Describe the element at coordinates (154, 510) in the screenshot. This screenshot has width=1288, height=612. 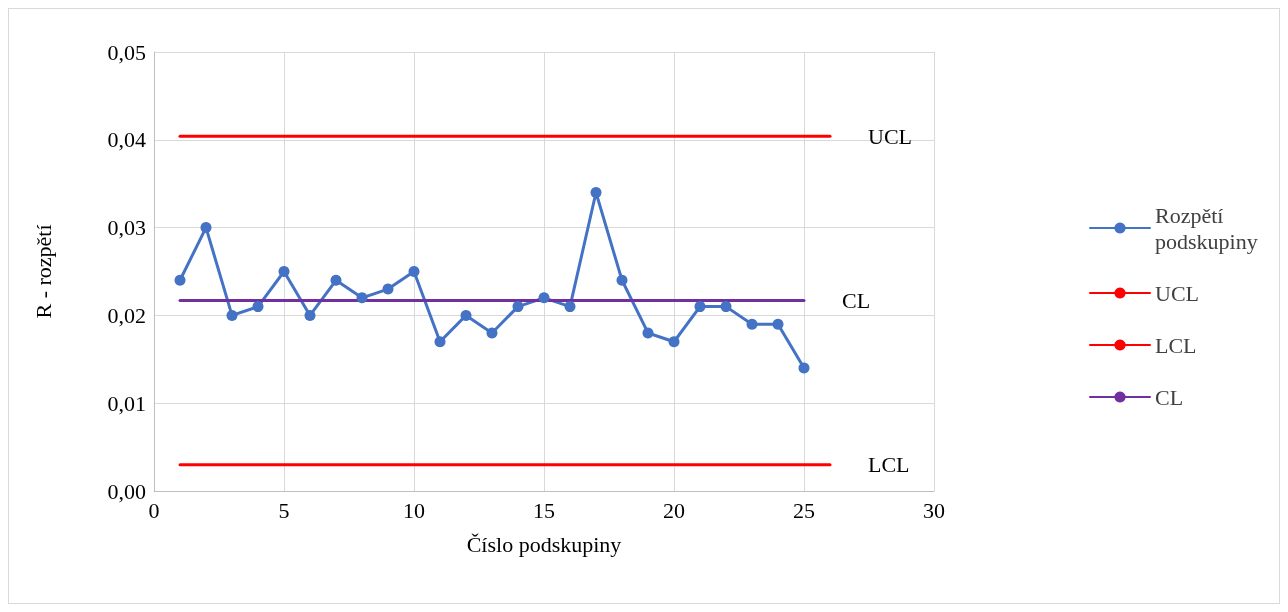
I see `x-tick-label: 0` at that location.